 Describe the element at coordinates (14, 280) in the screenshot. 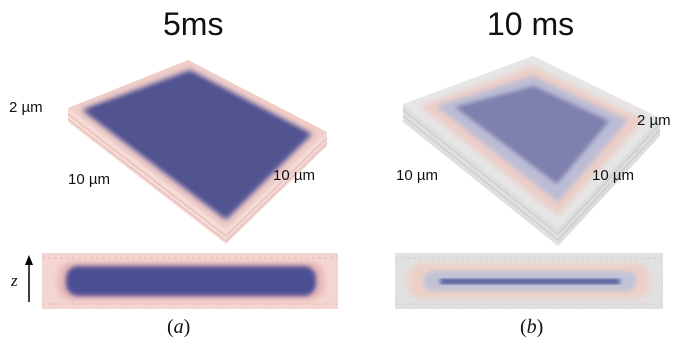

I see `z-axis-label: z` at that location.